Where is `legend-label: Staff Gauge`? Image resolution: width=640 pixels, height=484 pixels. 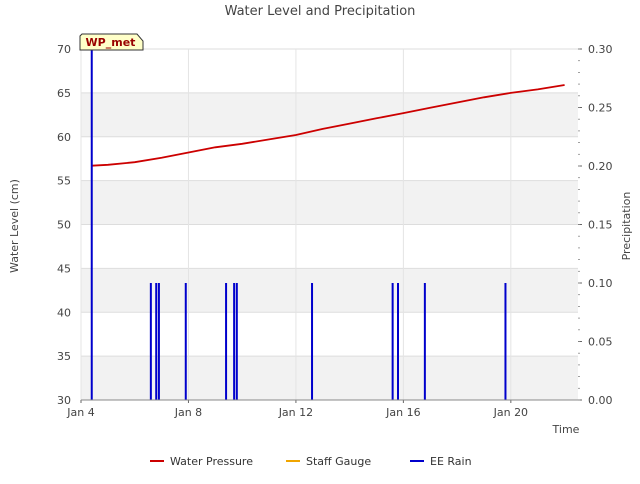 legend-label: Staff Gauge is located at coordinates (338, 461).